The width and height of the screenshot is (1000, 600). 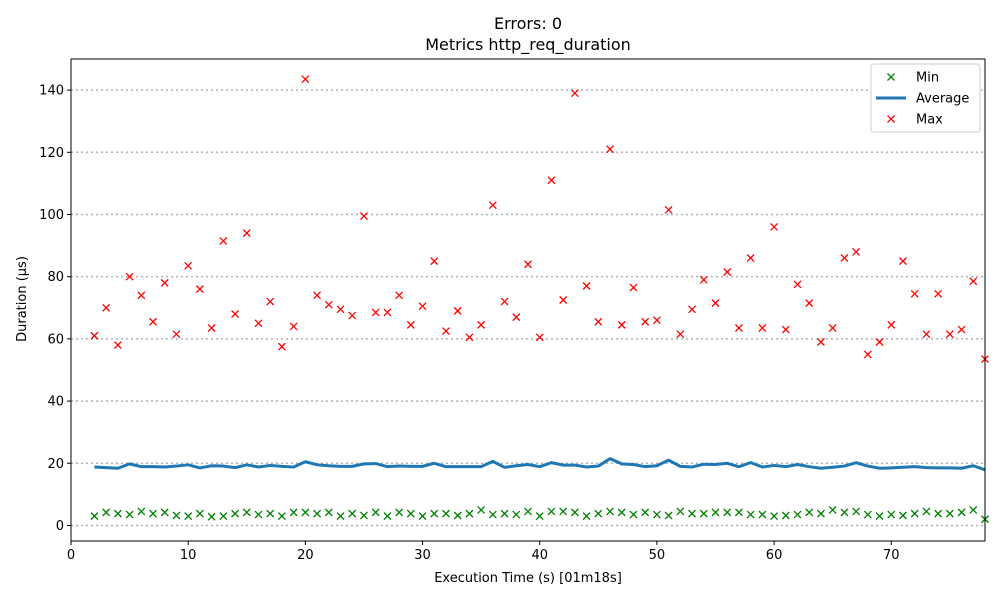 What do you see at coordinates (942, 99) in the screenshot?
I see `legend-label: Average` at bounding box center [942, 99].